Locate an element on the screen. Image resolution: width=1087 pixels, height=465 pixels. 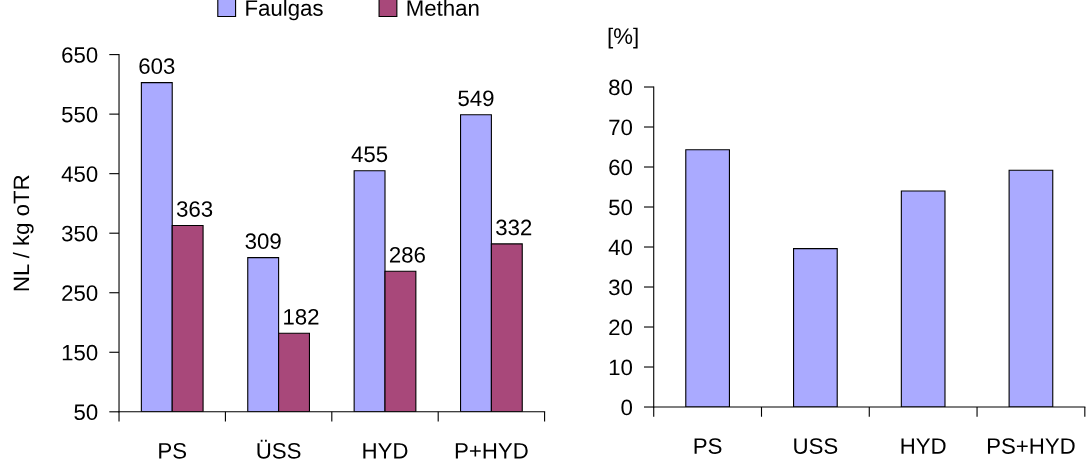
data-label: 332 is located at coordinates (514, 227).